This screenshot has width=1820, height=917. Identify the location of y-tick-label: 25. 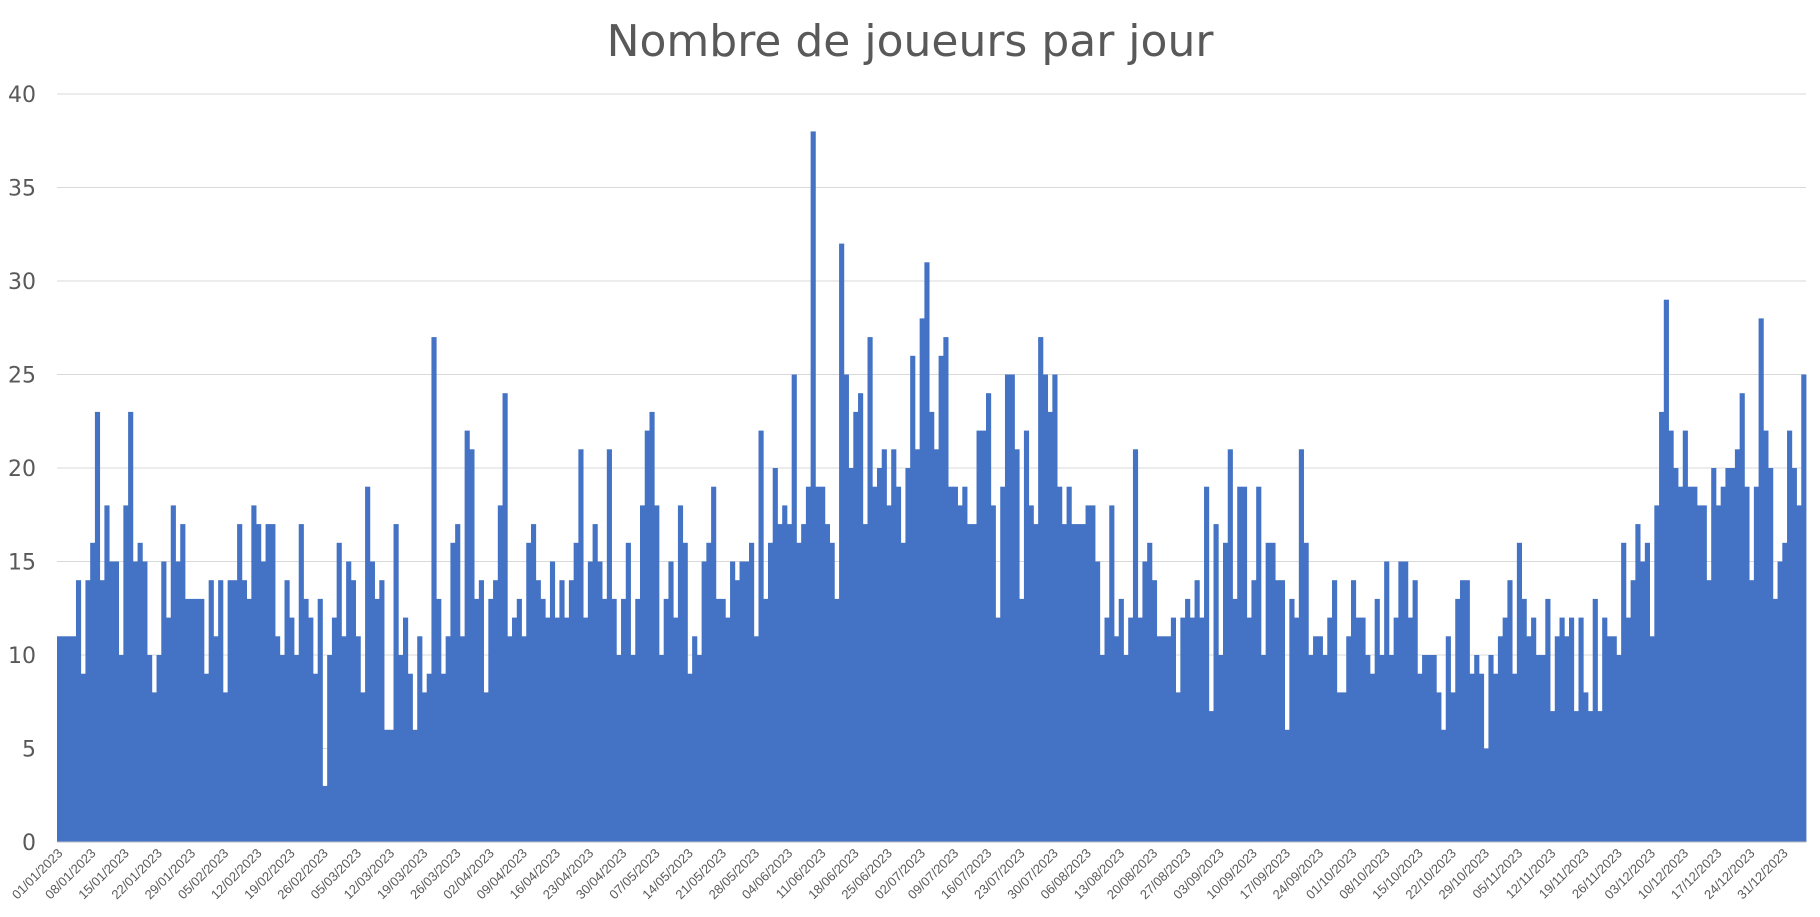
(22, 376).